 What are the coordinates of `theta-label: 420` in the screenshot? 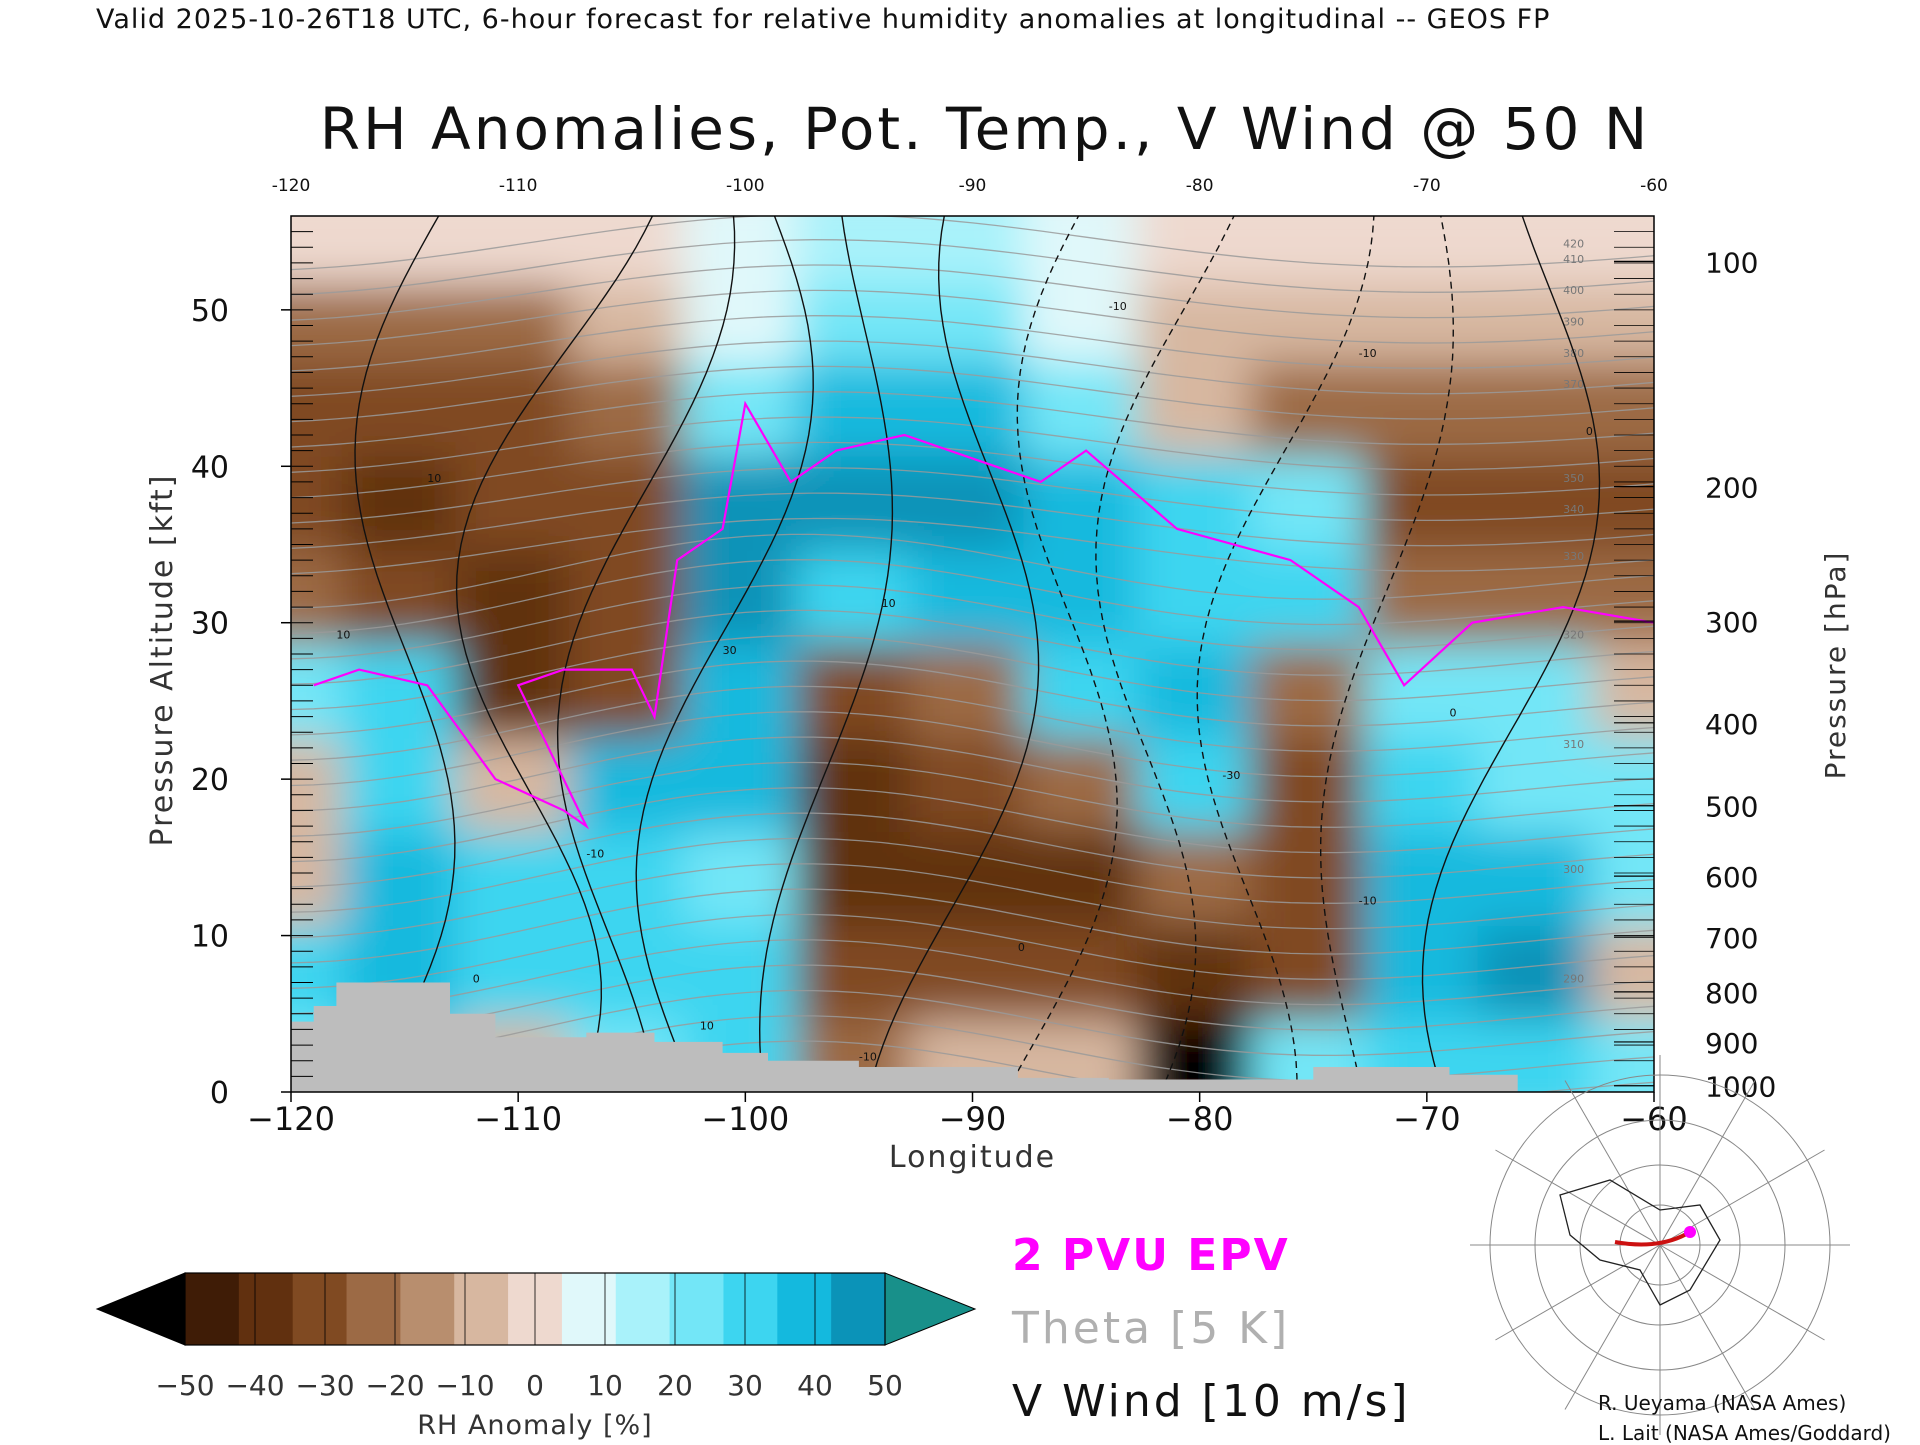 It's located at (1573, 243).